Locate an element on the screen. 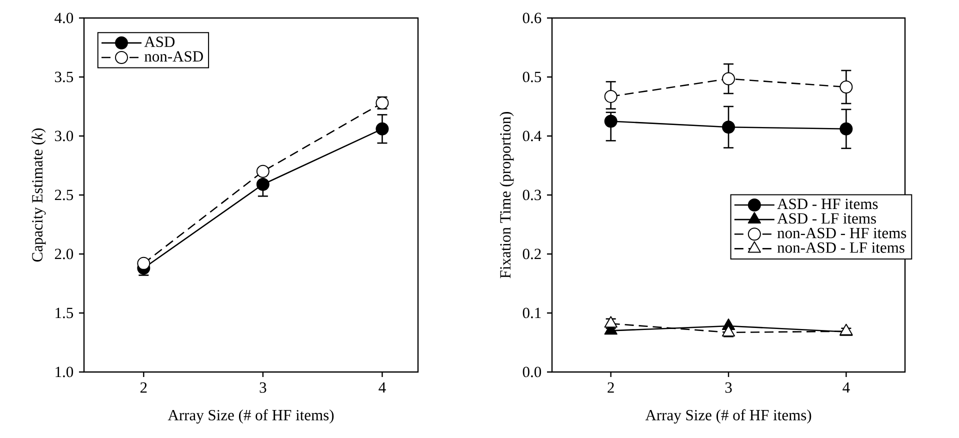 This screenshot has height=438, width=959. y-tick-label: 3.5 is located at coordinates (64, 77).